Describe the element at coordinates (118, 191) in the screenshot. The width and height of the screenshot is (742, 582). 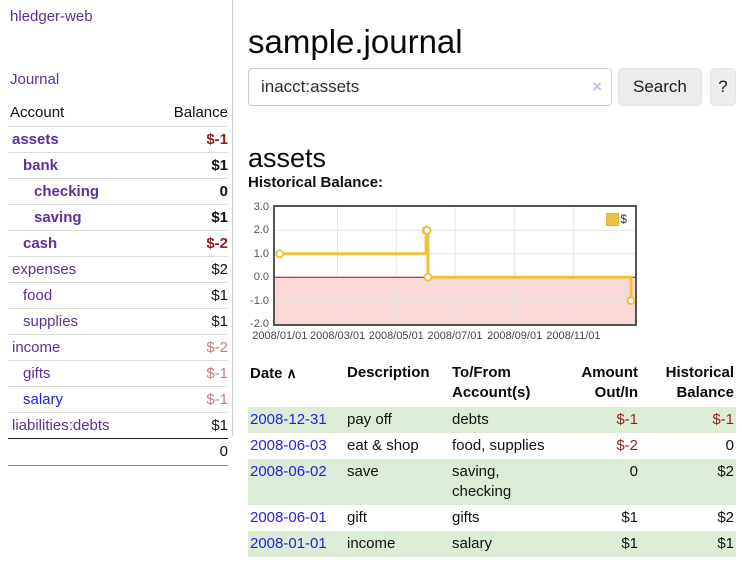
I see `account-row: checking 0` at that location.